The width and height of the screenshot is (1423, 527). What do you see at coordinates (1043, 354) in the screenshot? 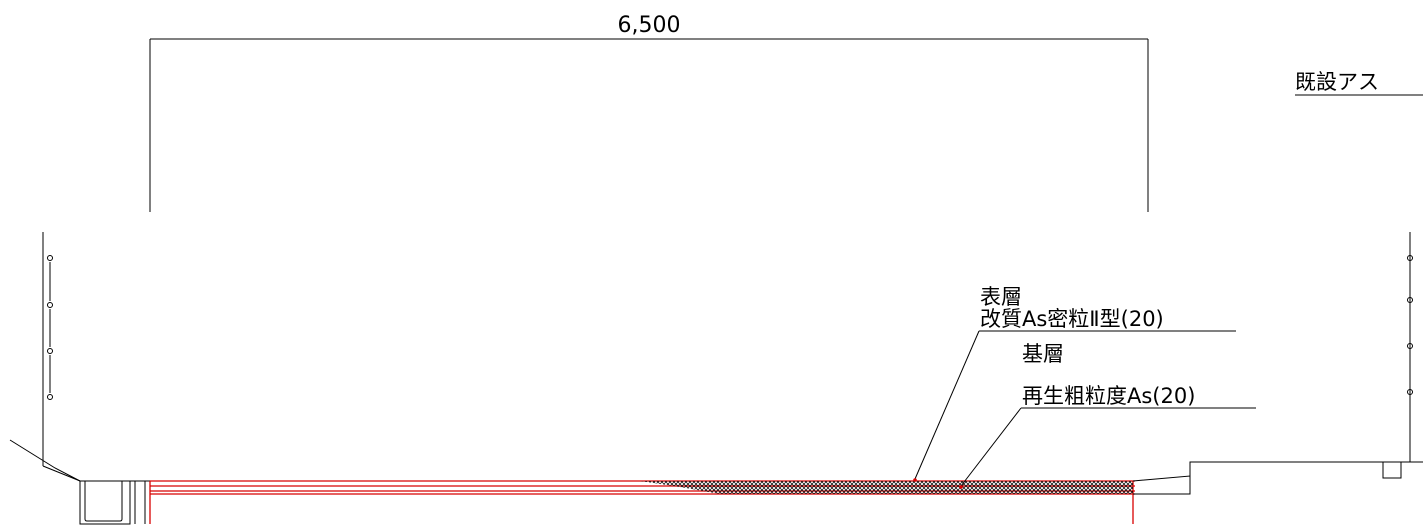
I see `base-layer-title: 基層` at bounding box center [1043, 354].